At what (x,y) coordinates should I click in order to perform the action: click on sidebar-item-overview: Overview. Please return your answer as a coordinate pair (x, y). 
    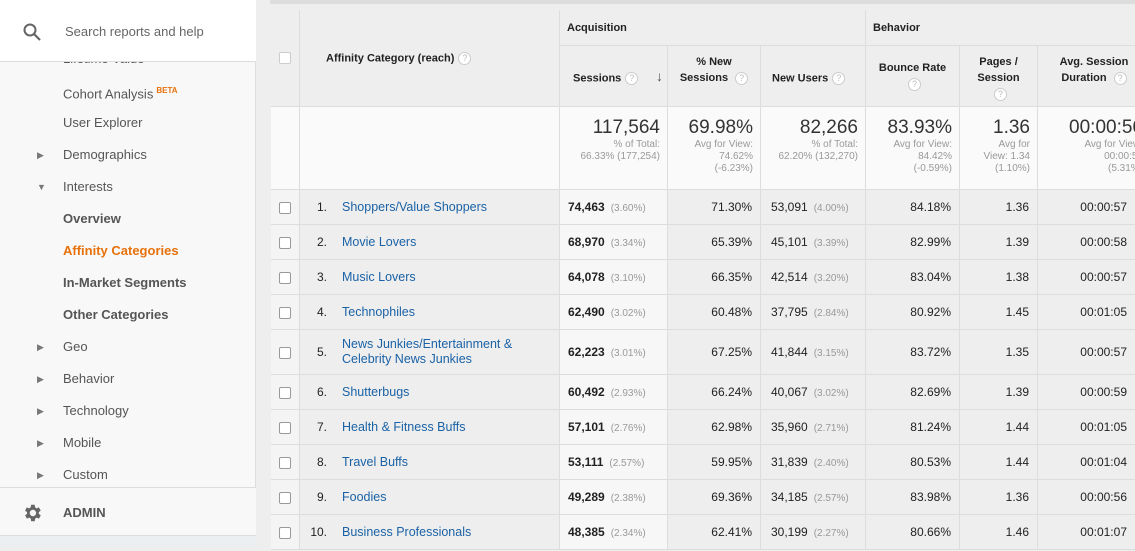
    Looking at the image, I should click on (128, 219).